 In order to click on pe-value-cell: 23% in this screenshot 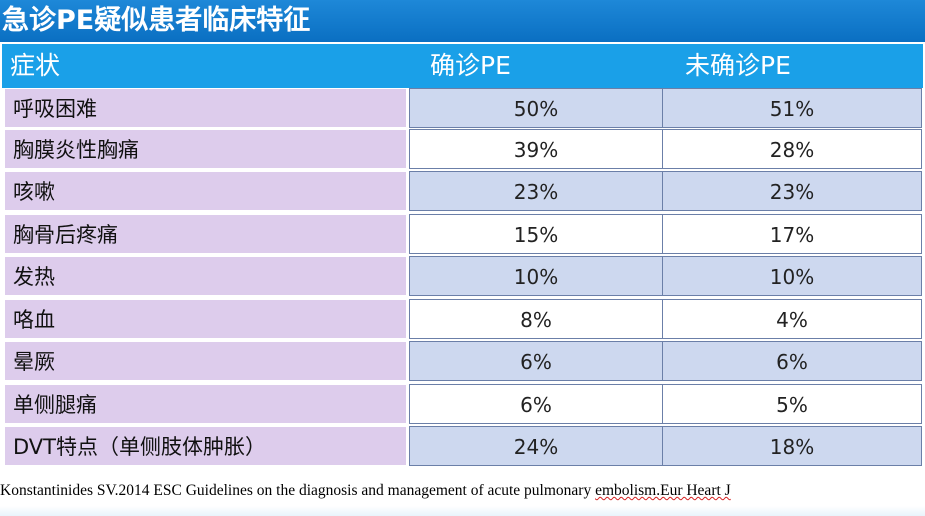, I will do `click(536, 191)`.